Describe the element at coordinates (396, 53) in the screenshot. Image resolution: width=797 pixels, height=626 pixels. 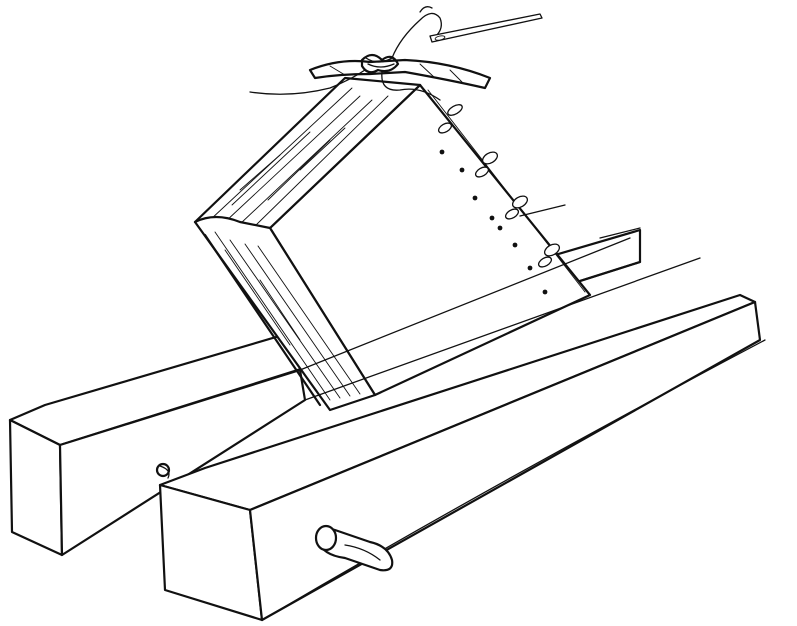
I see `top-stitching` at that location.